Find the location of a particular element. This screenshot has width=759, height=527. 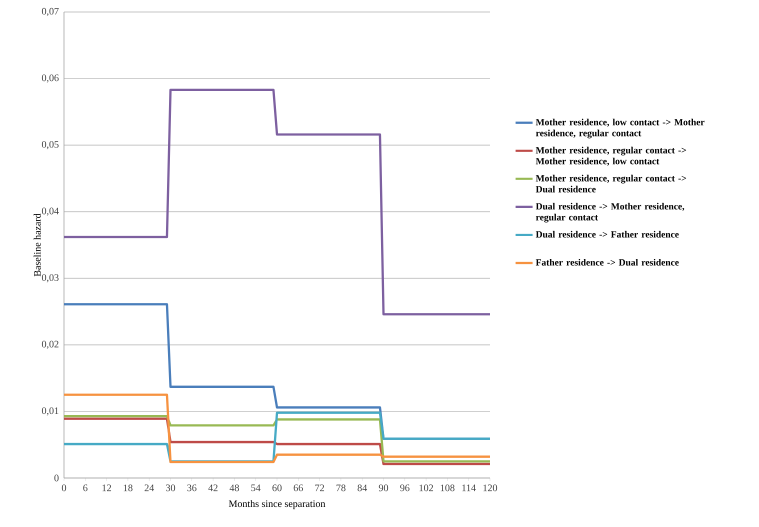

x-tick-label: 48 is located at coordinates (235, 488).